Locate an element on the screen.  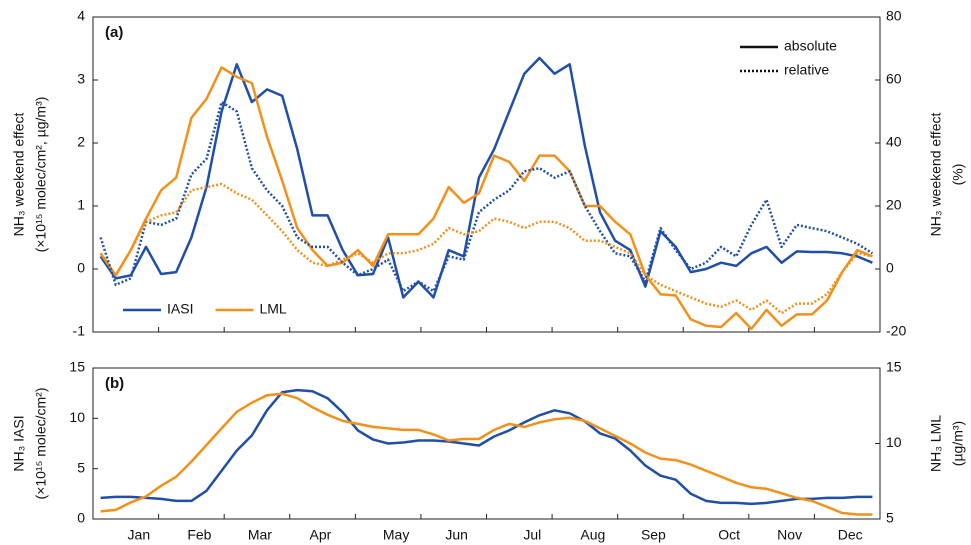
panel-label: (b) is located at coordinates (114, 383).